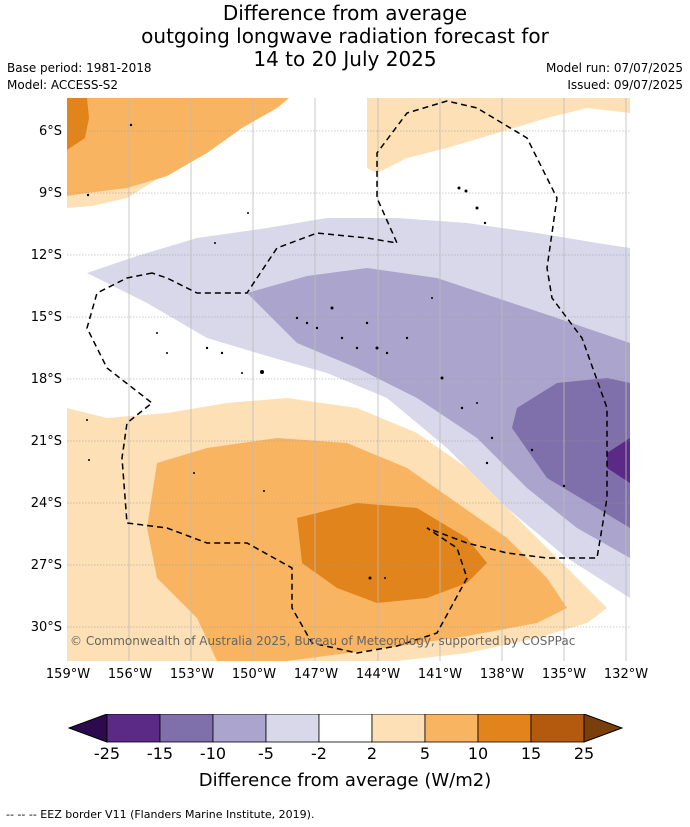 Image resolution: width=690 pixels, height=827 pixels. What do you see at coordinates (603, 728) in the screenshot?
I see `colorbar-over-arrow` at bounding box center [603, 728].